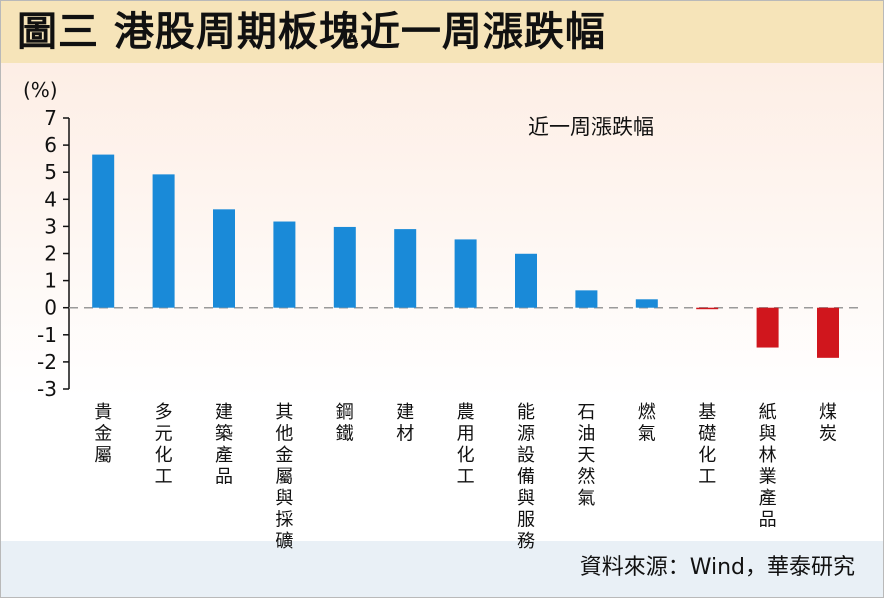 This screenshot has height=600, width=886. I want to click on category-label: 炭, so click(828, 434).